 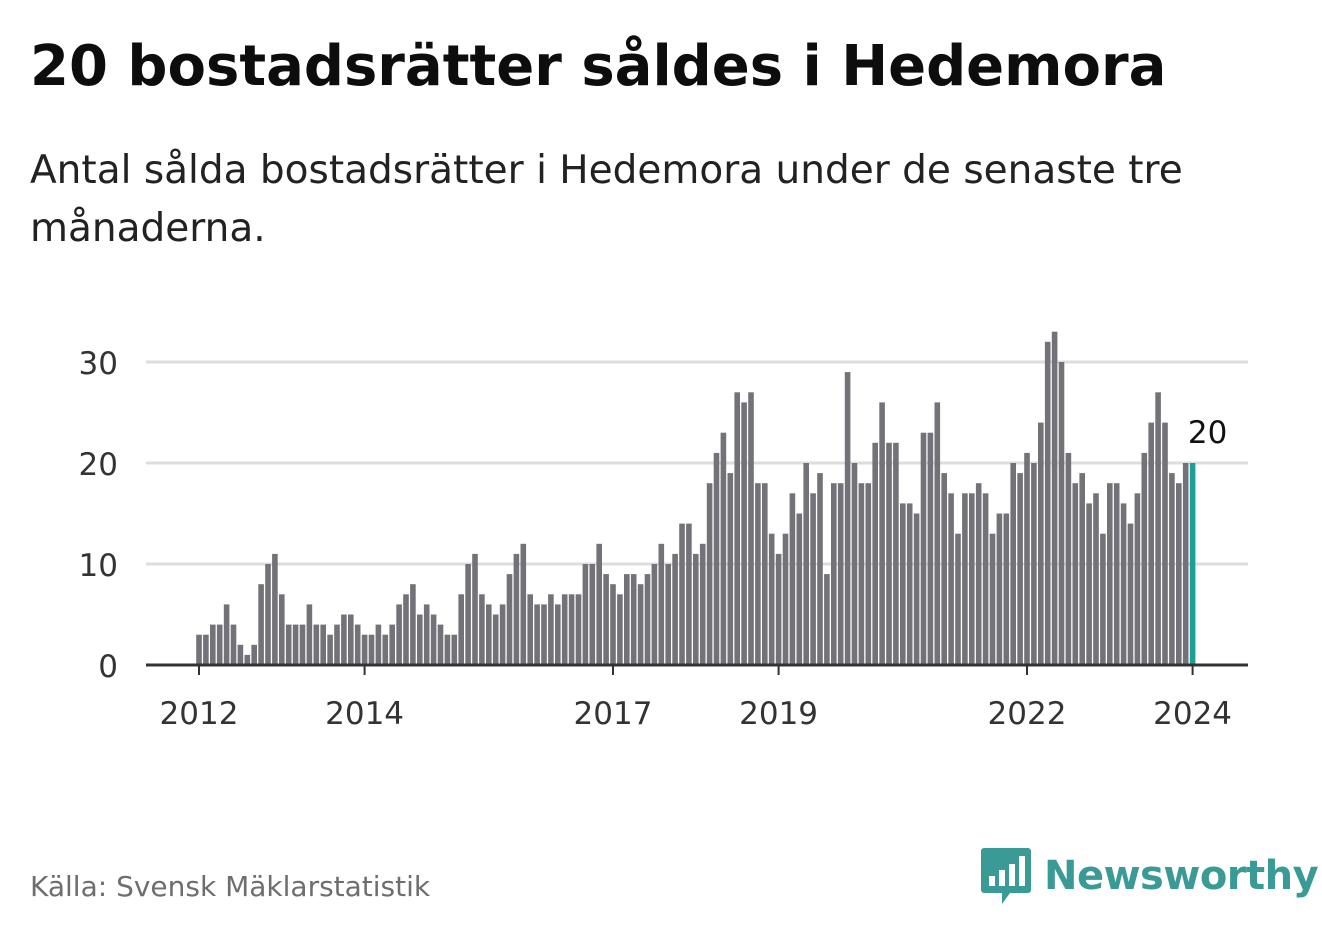 What do you see at coordinates (1207, 433) in the screenshot?
I see `data-label-last: 20` at bounding box center [1207, 433].